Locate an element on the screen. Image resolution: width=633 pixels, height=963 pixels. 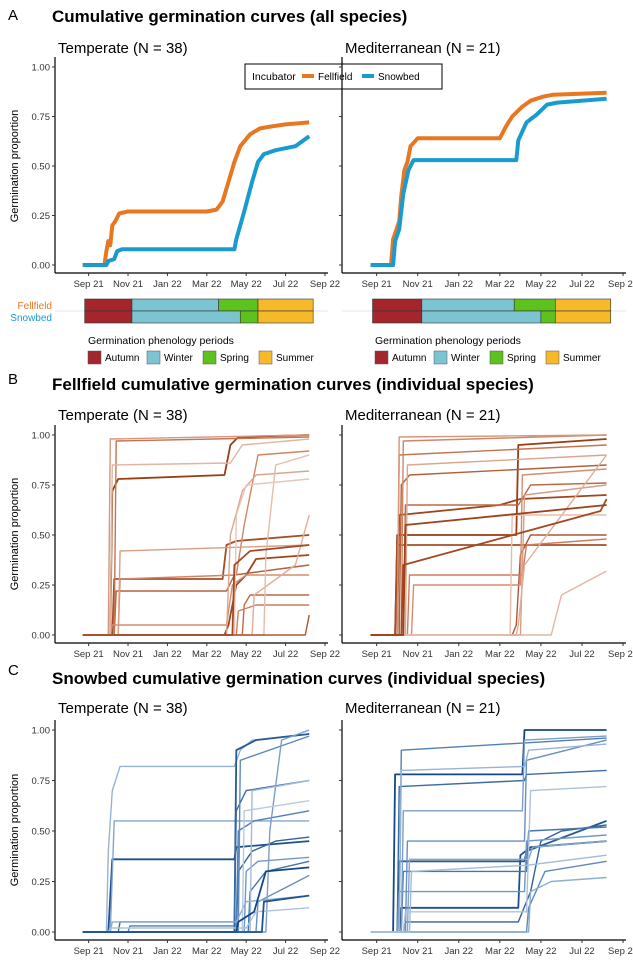
incubator-legend-box is located at coordinates (343, 76).